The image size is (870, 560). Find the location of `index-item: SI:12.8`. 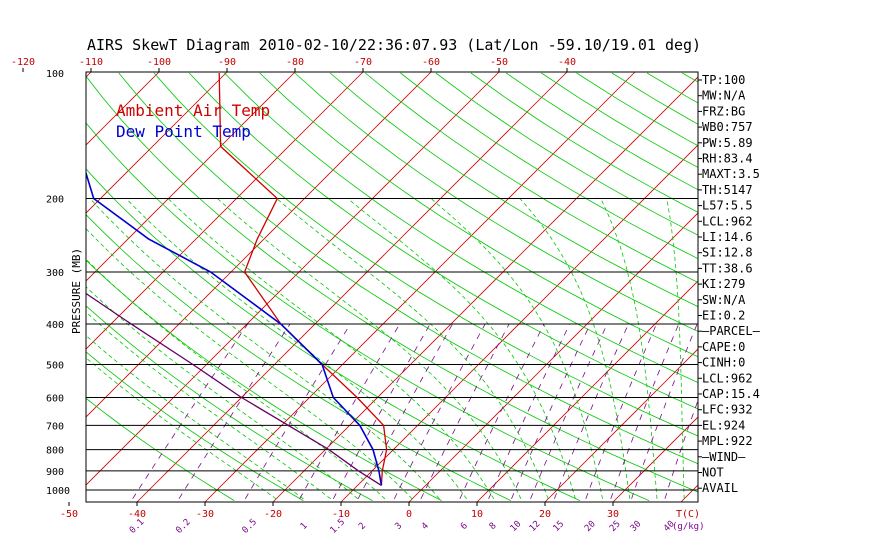

index-item: SI:12.8 is located at coordinates (727, 253).